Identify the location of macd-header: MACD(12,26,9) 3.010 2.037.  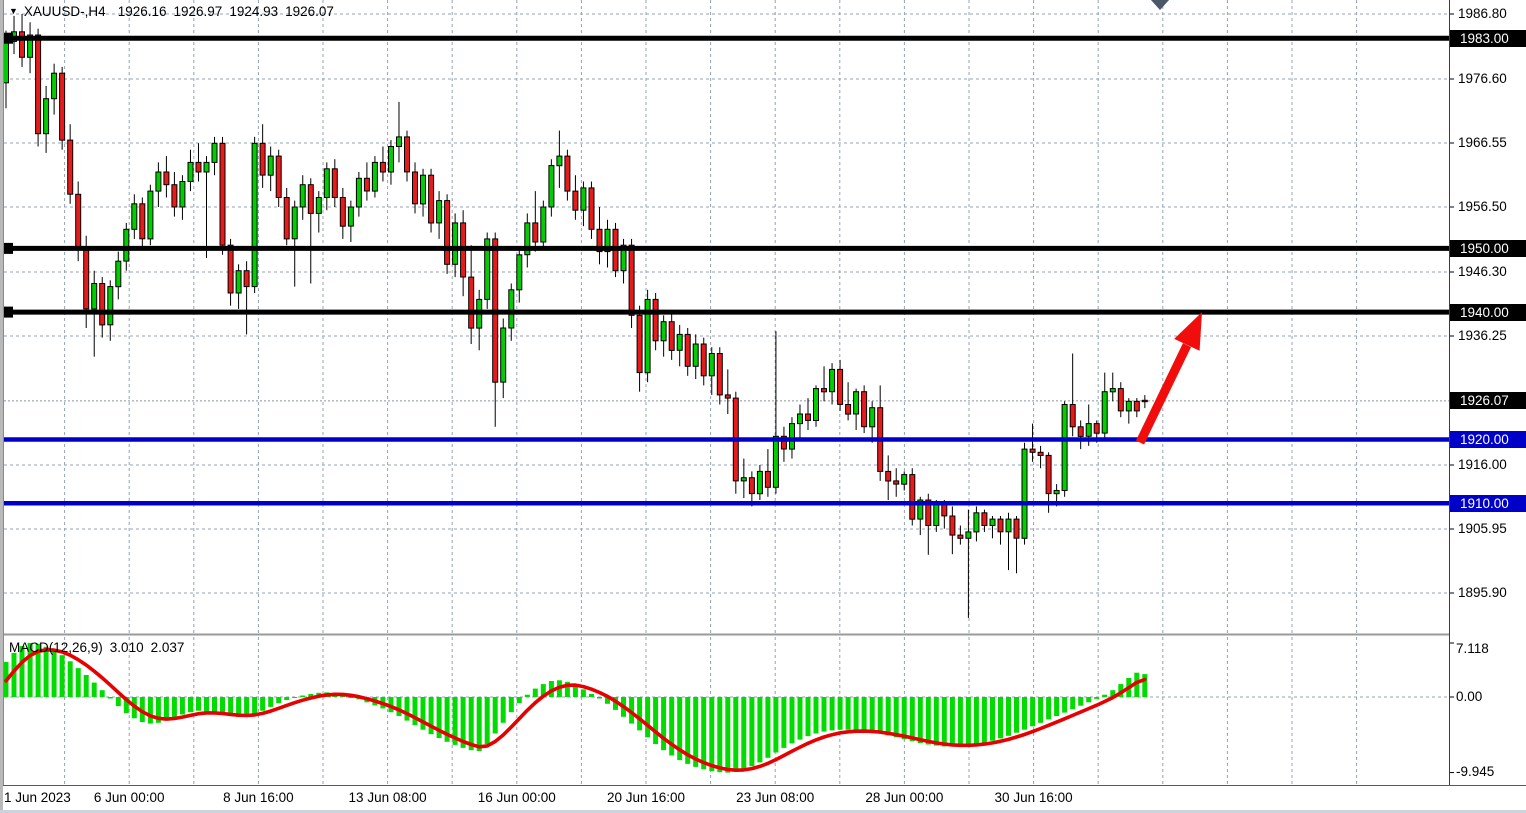
(96, 647).